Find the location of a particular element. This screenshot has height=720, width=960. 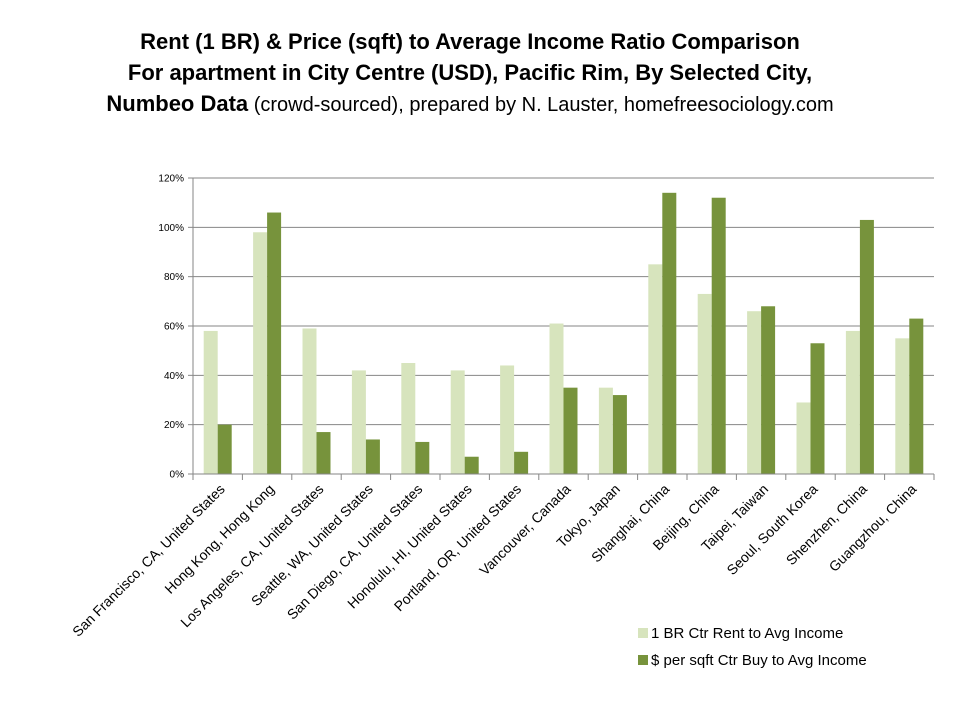

y-tick-label: 60% is located at coordinates (174, 327).